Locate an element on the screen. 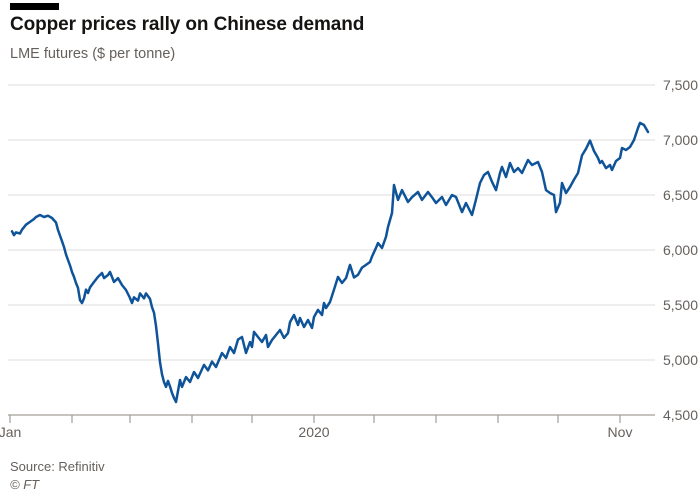 This screenshot has width=700, height=500. y-axis-label: 5,000 is located at coordinates (680, 360).